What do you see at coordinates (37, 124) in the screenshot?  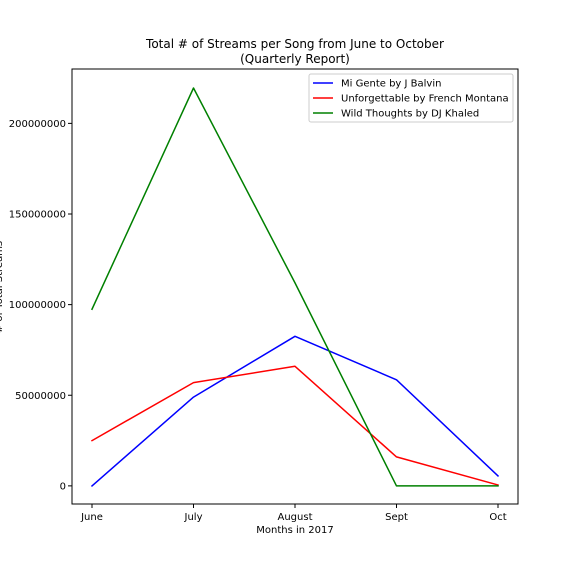 I see `y-tick-label: 200000000` at bounding box center [37, 124].